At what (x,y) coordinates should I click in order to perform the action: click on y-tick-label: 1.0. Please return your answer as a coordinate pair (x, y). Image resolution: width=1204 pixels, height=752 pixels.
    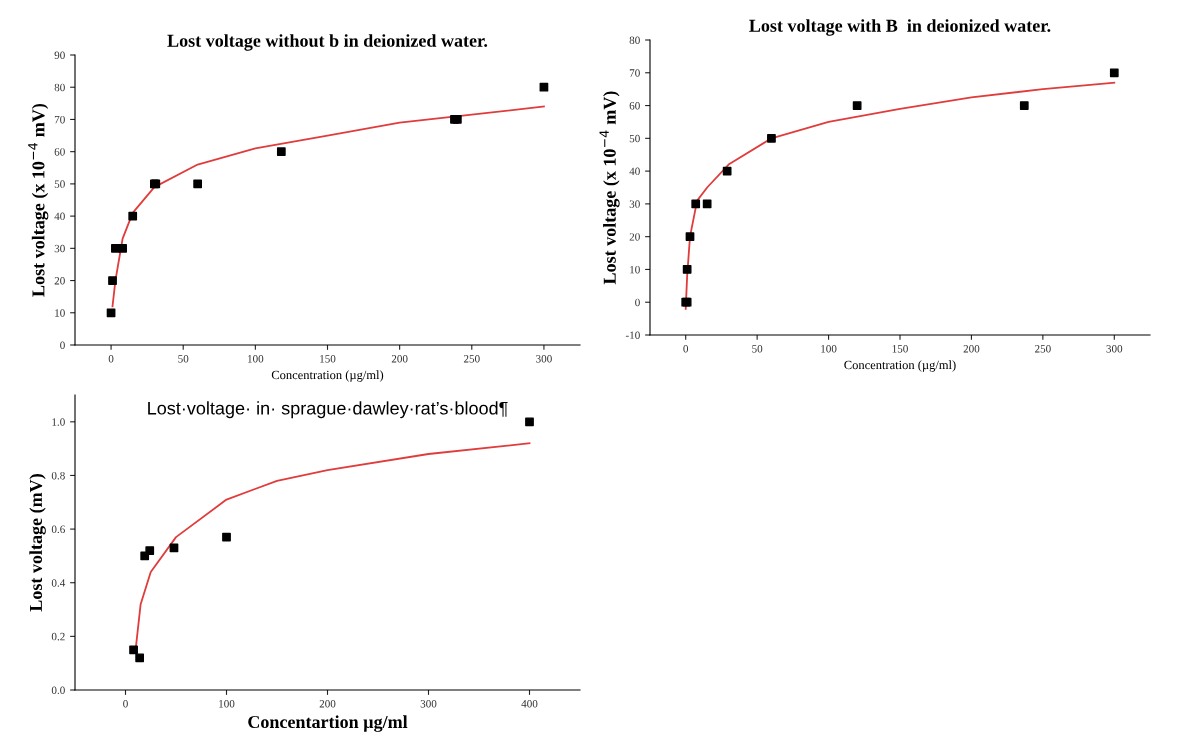
    Looking at the image, I should click on (58, 422).